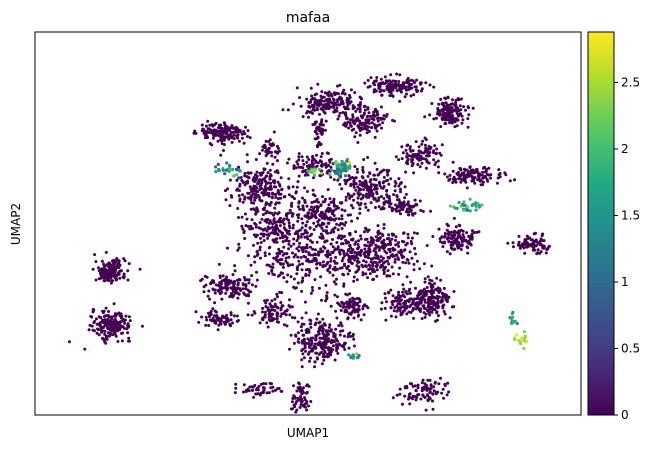  What do you see at coordinates (601, 223) in the screenshot?
I see `colorbar` at bounding box center [601, 223].